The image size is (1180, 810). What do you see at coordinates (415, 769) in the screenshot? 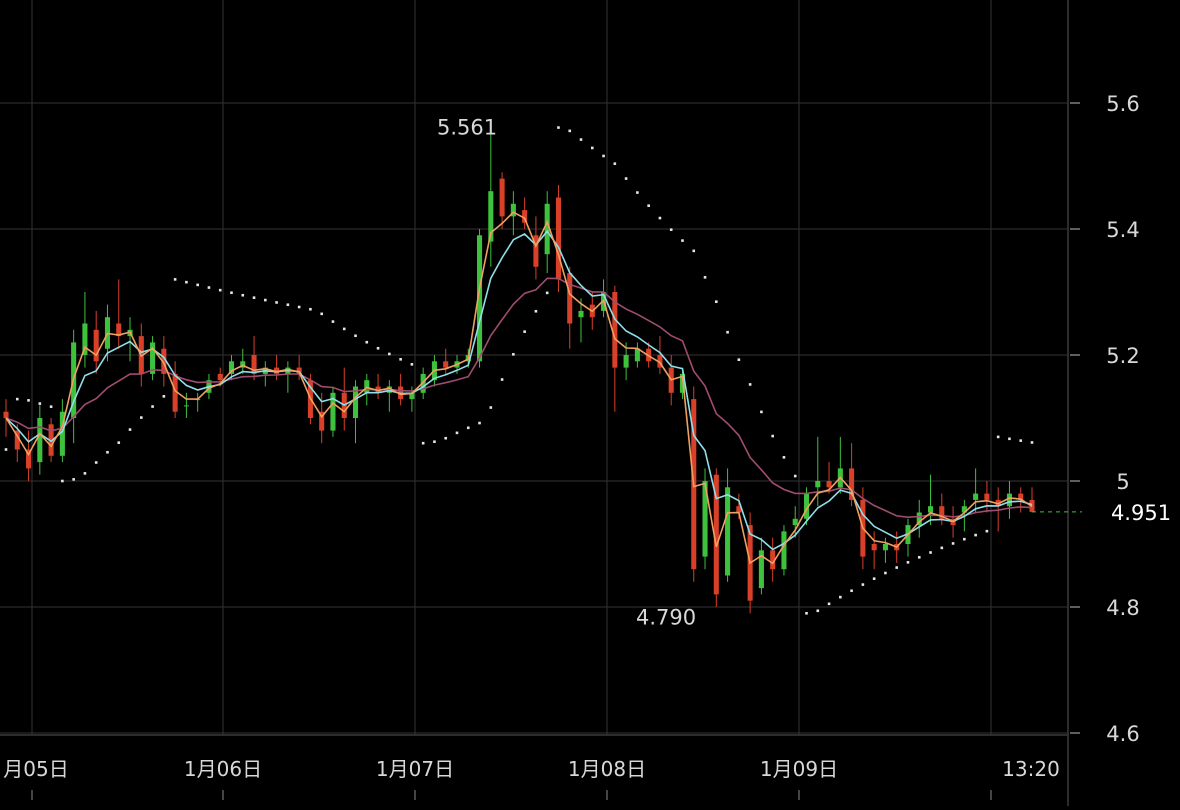
I see `x-tick-label: 1月07日` at bounding box center [415, 769].